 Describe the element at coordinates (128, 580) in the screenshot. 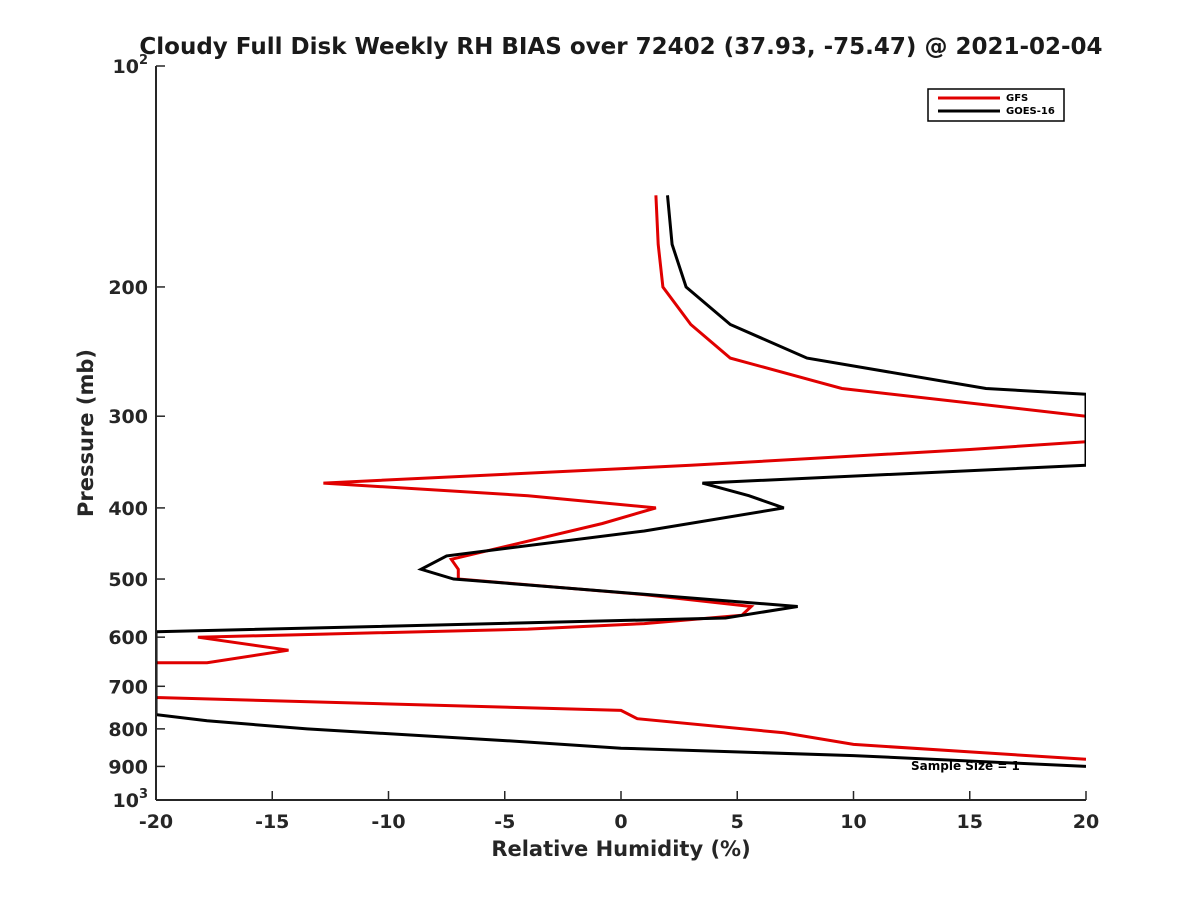

I see `y-tick-label: 500` at that location.